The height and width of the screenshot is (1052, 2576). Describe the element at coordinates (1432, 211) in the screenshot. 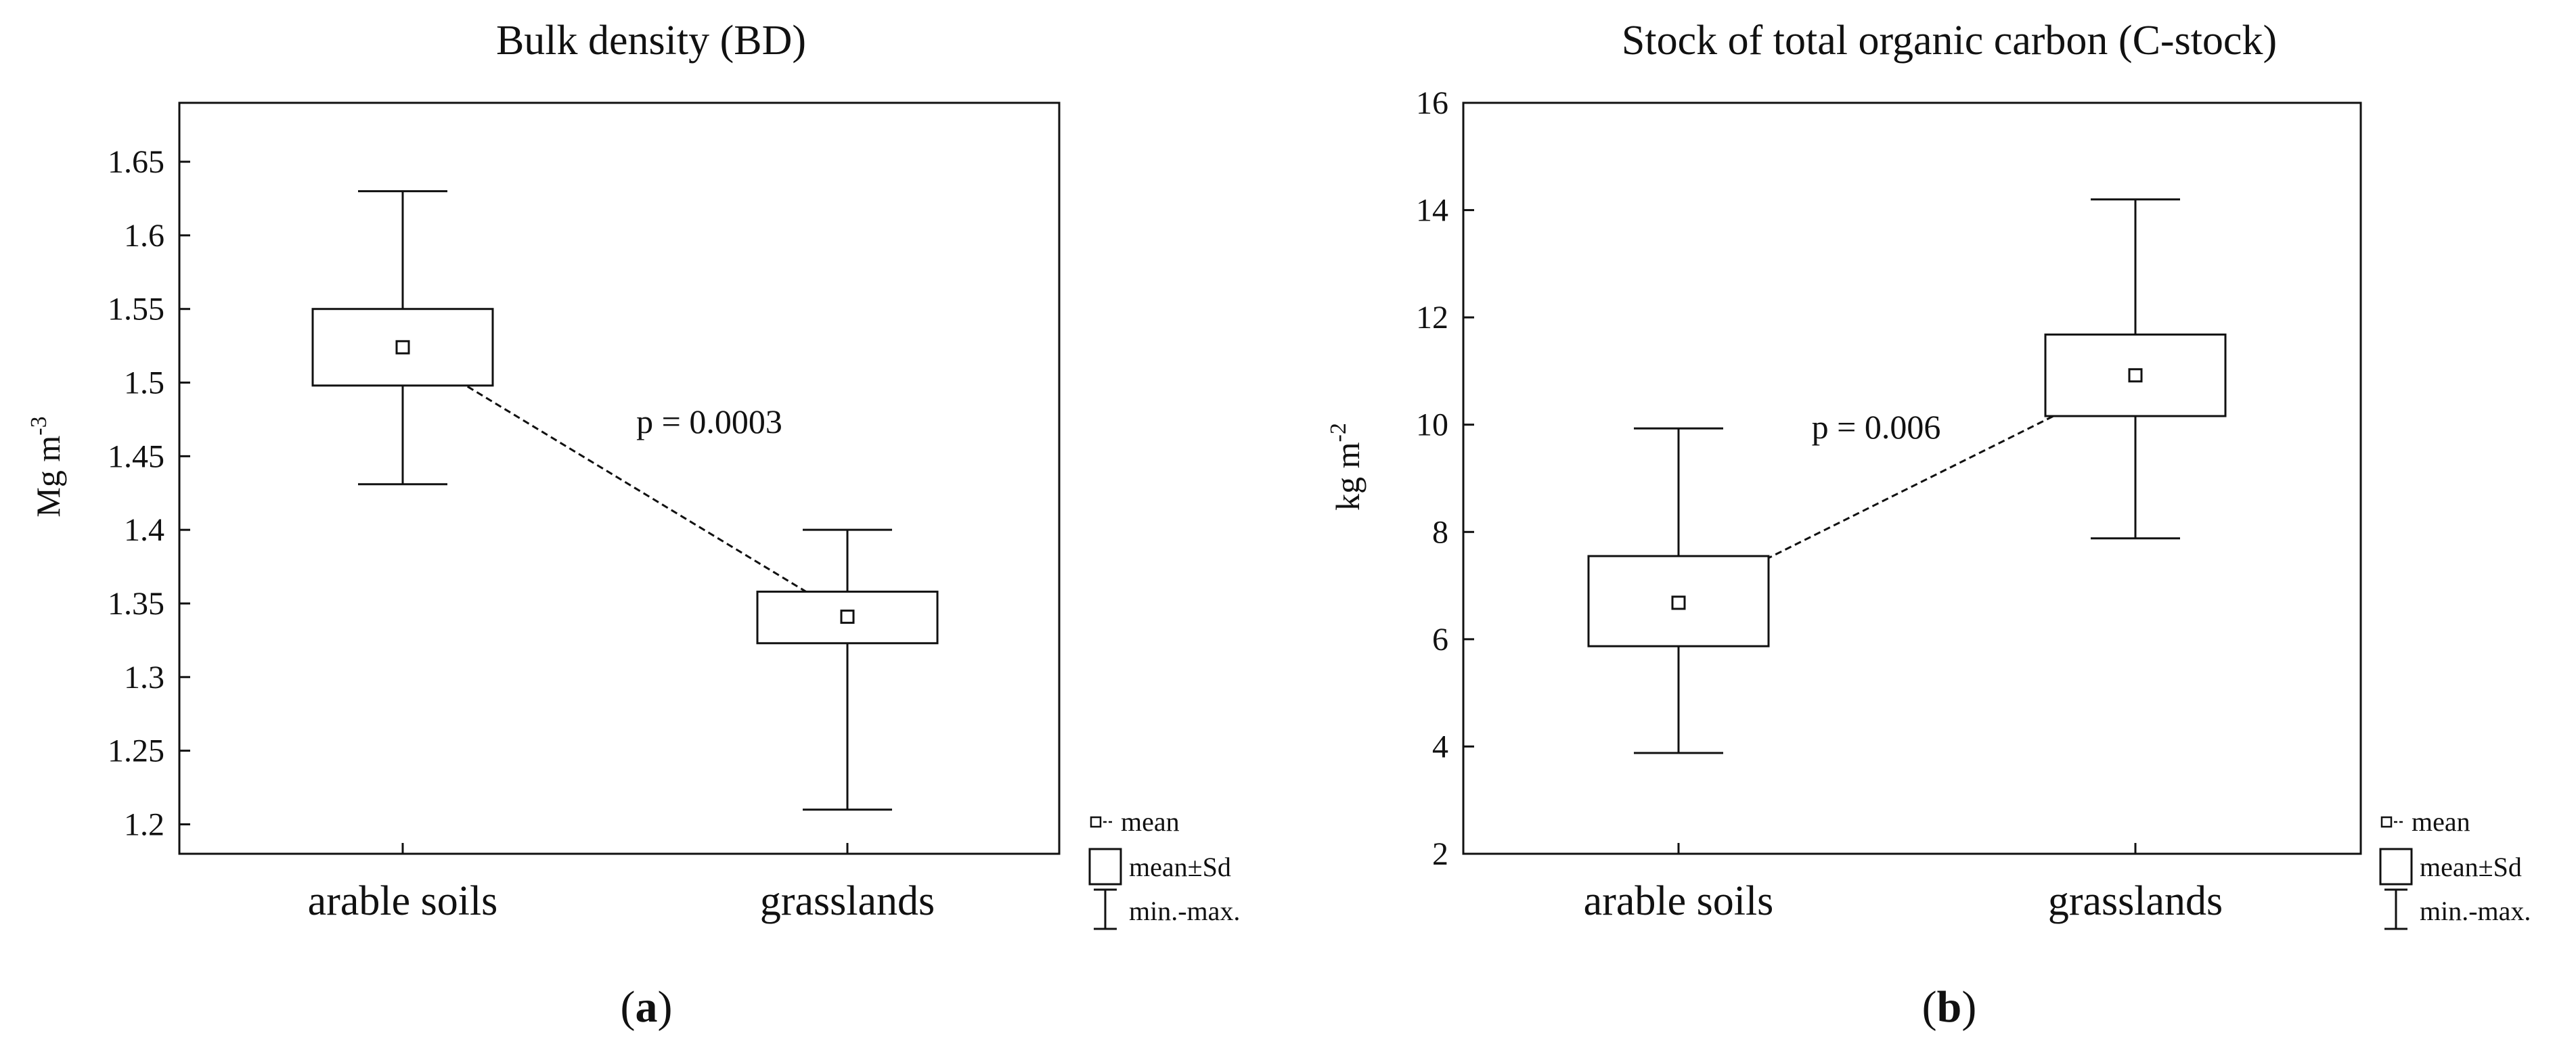

I see `y-tick-label: 14` at that location.